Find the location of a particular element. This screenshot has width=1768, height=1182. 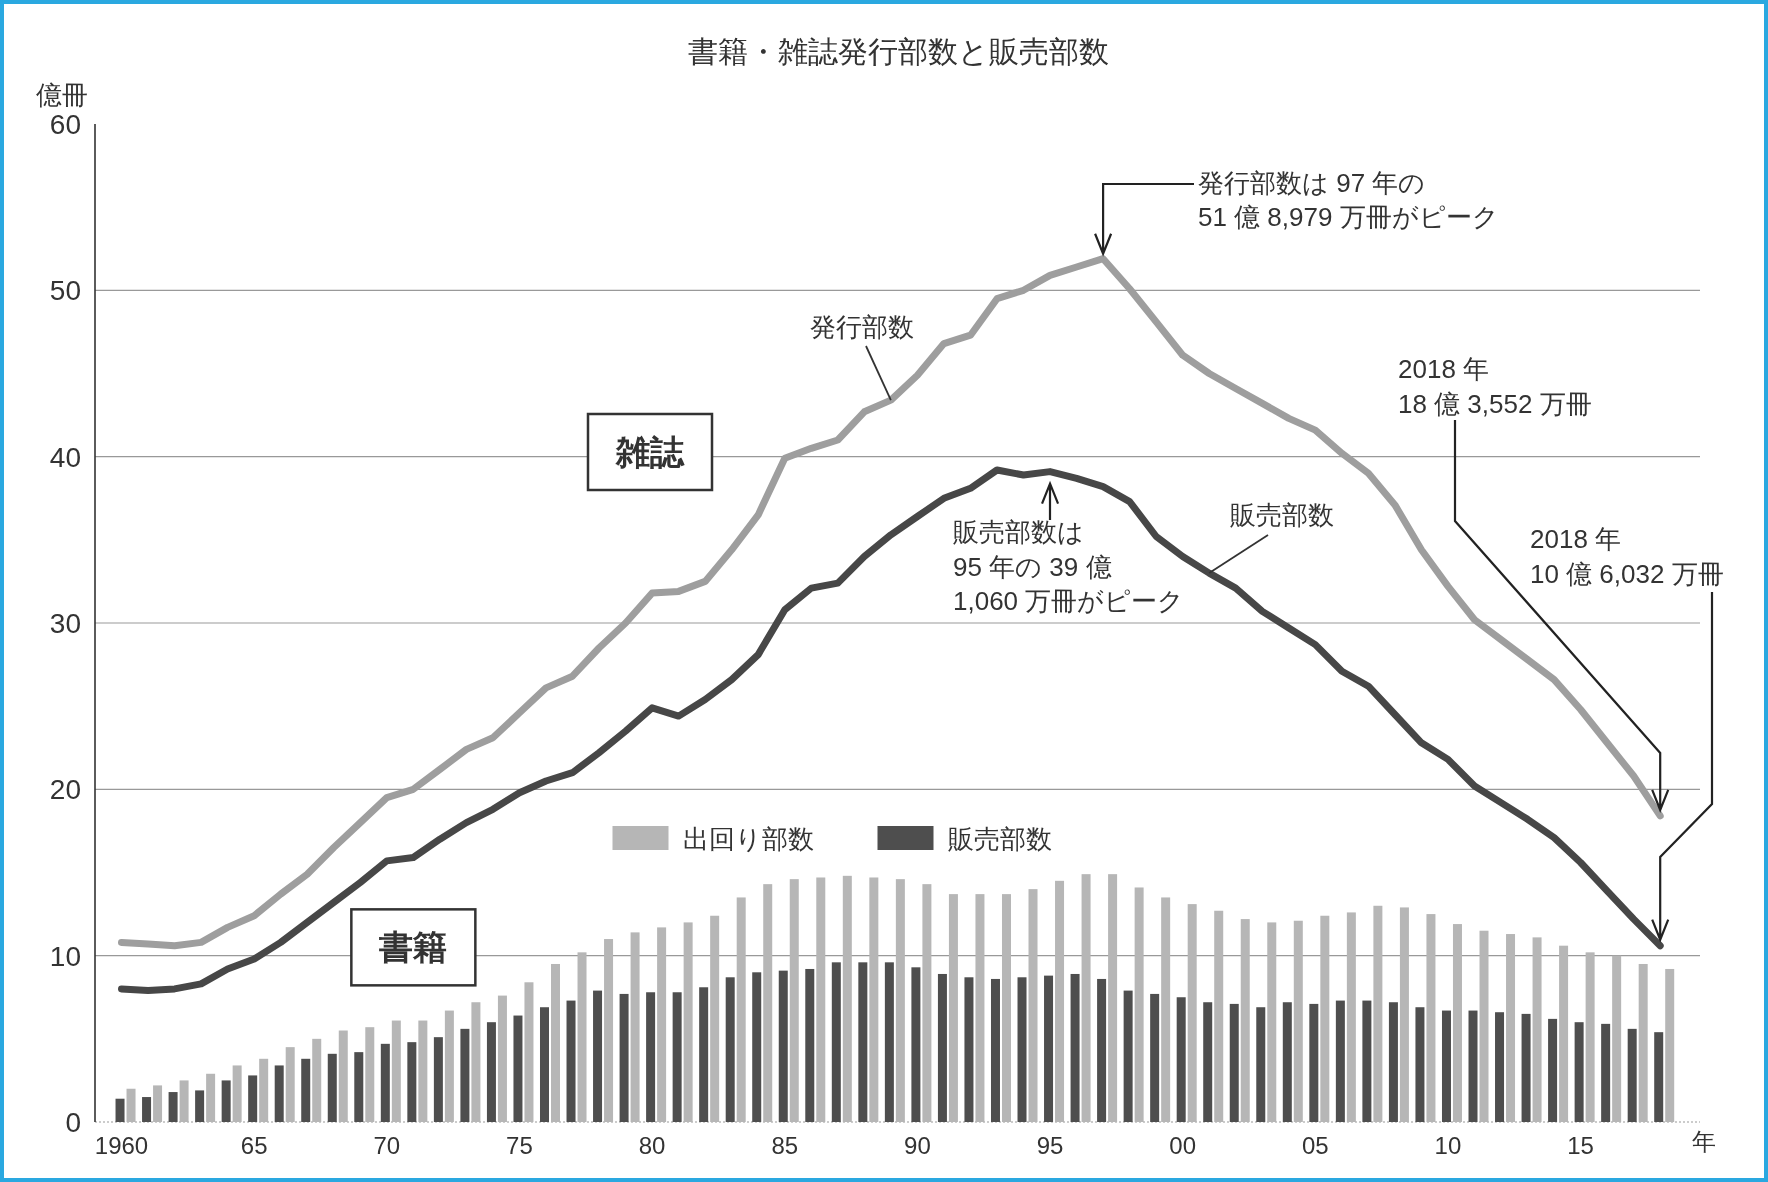

annotation: 販売部数は 95 年の 39 億 1,060 万冊がピーク is located at coordinates (1069, 566).